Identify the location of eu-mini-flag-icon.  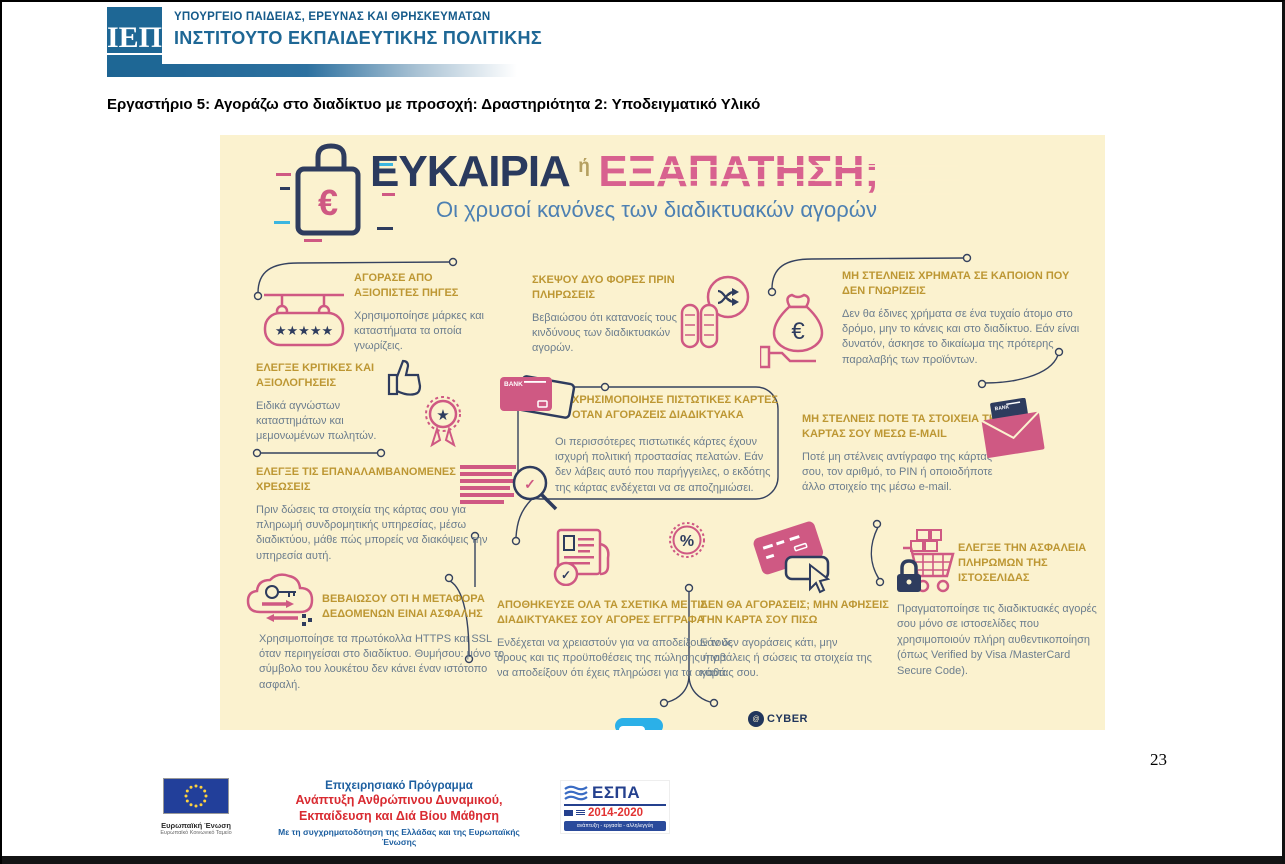
(568, 813).